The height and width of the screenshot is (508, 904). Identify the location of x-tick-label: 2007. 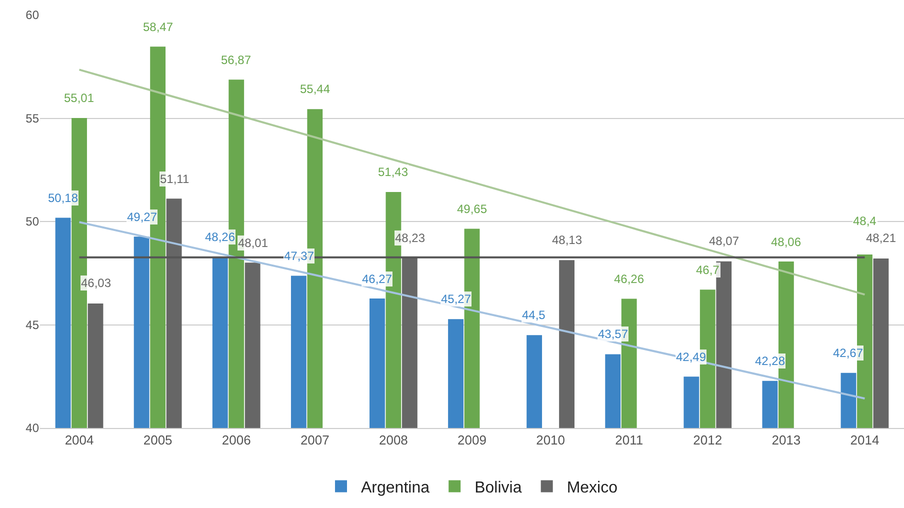
(315, 440).